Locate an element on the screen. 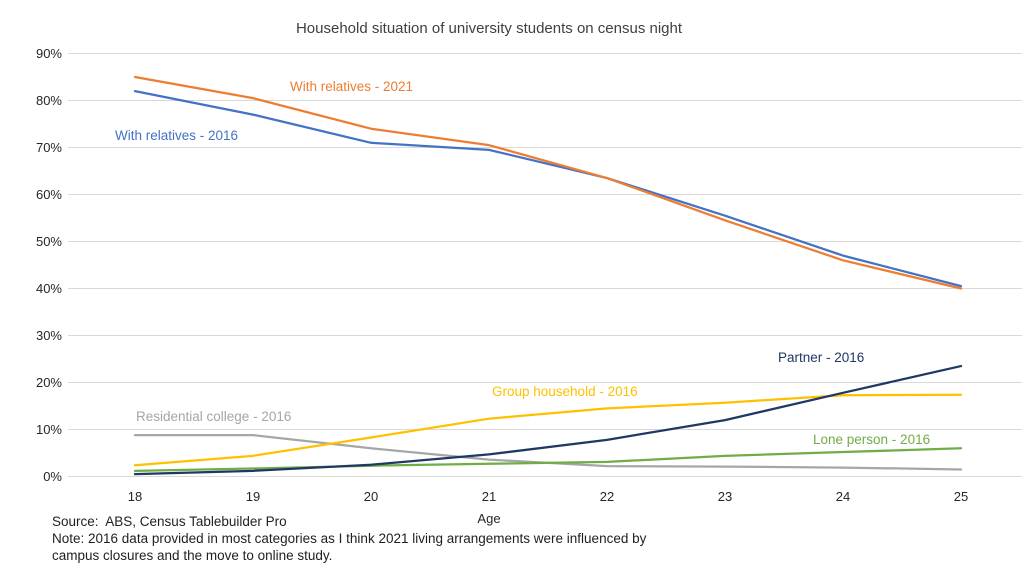 This screenshot has width=1024, height=576. y-axis-tick-label: 0% is located at coordinates (52, 476).